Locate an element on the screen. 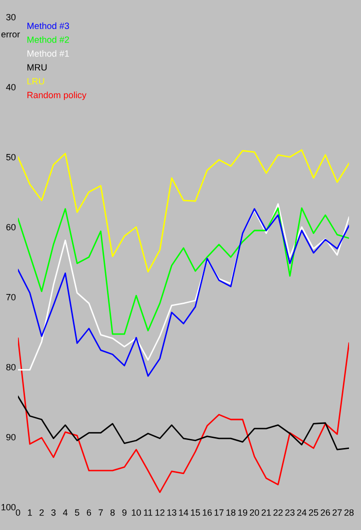 This screenshot has height=530, width=361. x-tick-label: 0 is located at coordinates (18, 512).